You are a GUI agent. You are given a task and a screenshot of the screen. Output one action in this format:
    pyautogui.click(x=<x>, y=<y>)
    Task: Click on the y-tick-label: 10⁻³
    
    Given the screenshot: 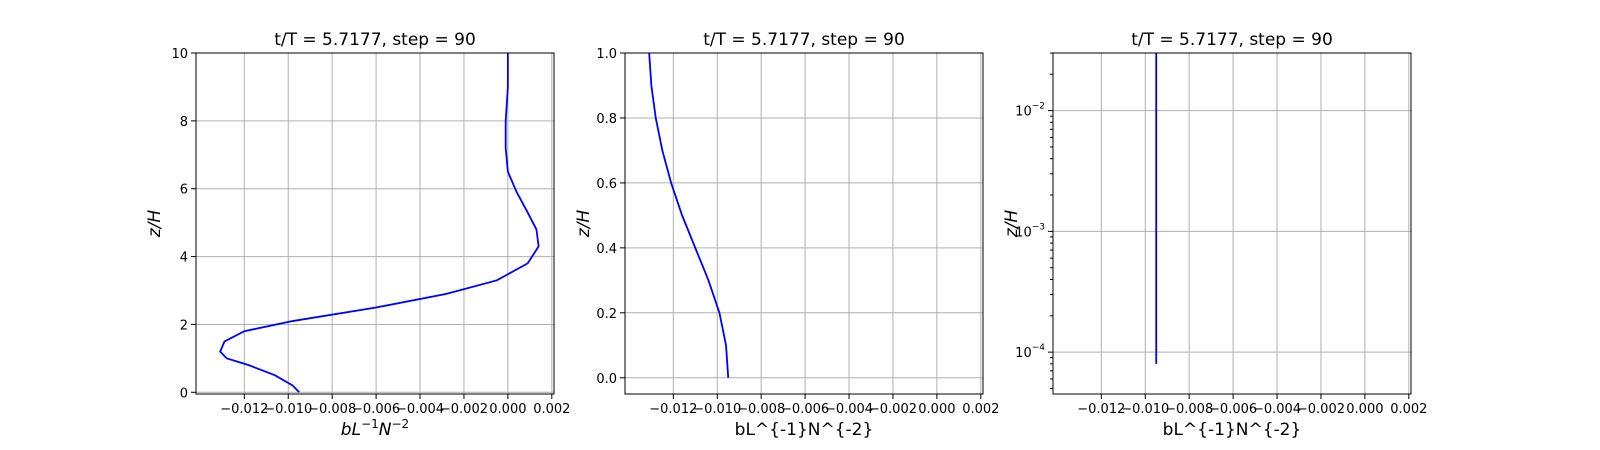 What is the action you would take?
    pyautogui.click(x=1030, y=231)
    